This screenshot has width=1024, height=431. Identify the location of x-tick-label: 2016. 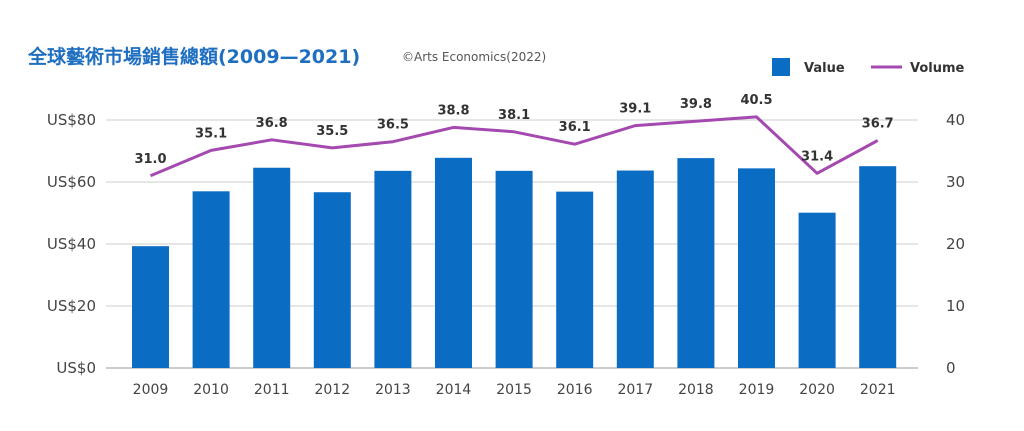
(575, 390).